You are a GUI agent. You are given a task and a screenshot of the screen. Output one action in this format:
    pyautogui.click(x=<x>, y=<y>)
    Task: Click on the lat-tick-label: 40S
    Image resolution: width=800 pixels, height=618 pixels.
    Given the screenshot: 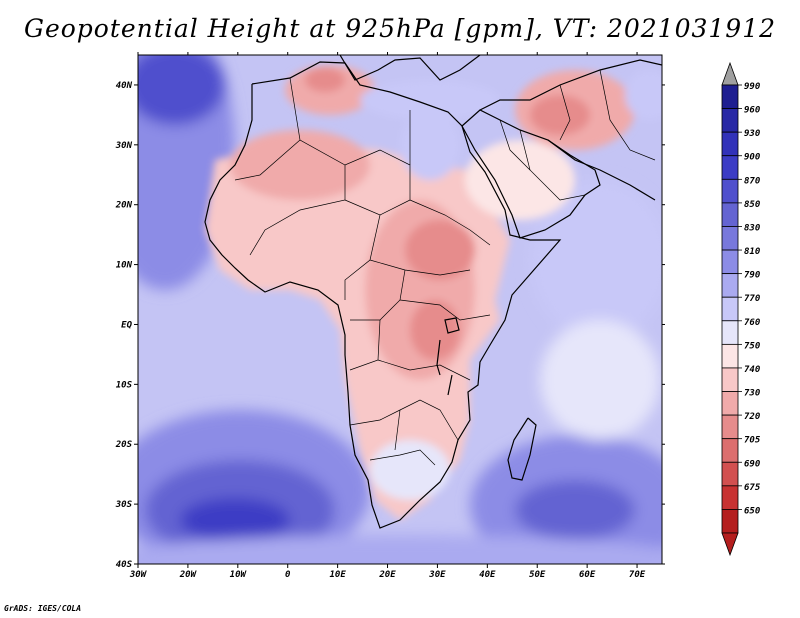 What is the action you would take?
    pyautogui.click(x=124, y=565)
    